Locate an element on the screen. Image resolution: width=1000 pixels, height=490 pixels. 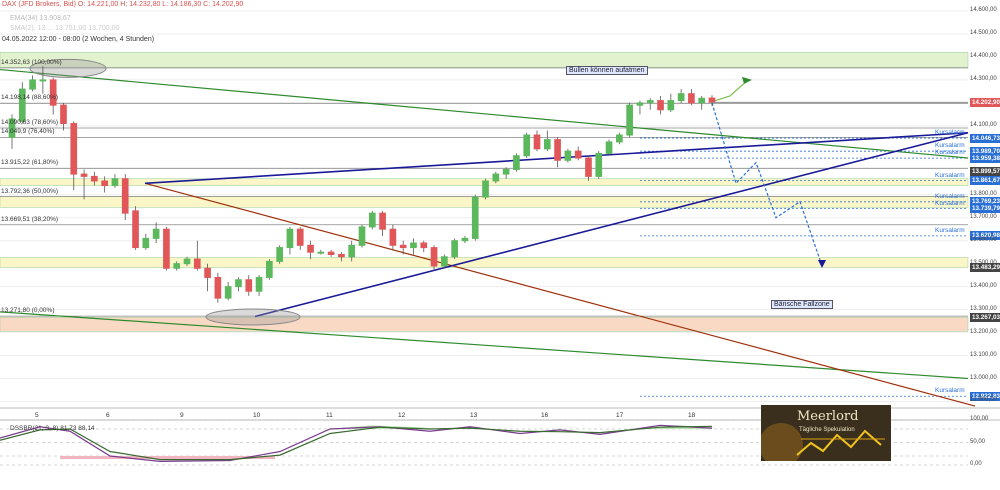
fib-label: 13.915,22 (61,80%) is located at coordinates (30, 163).